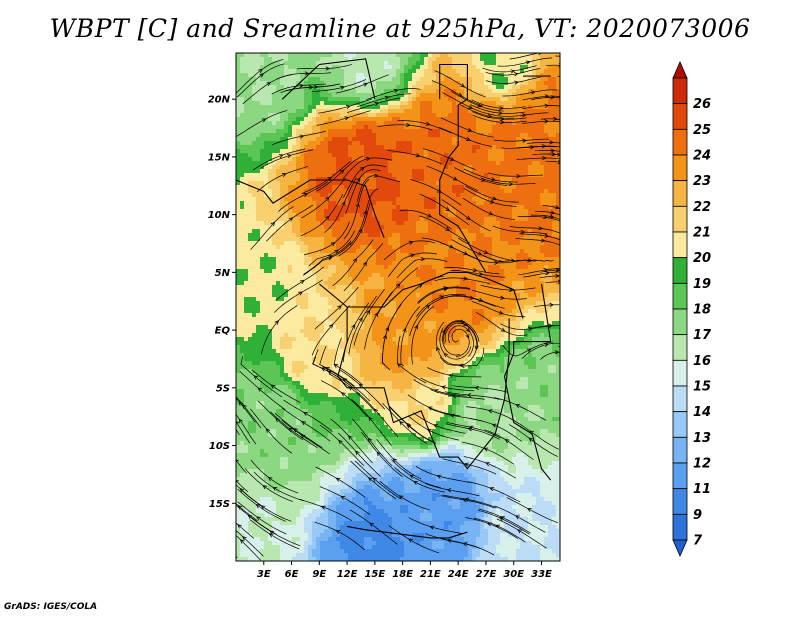 Image resolution: width=800 pixels, height=618 pixels. What do you see at coordinates (697, 515) in the screenshot?
I see `colorbar-label: 9` at bounding box center [697, 515].